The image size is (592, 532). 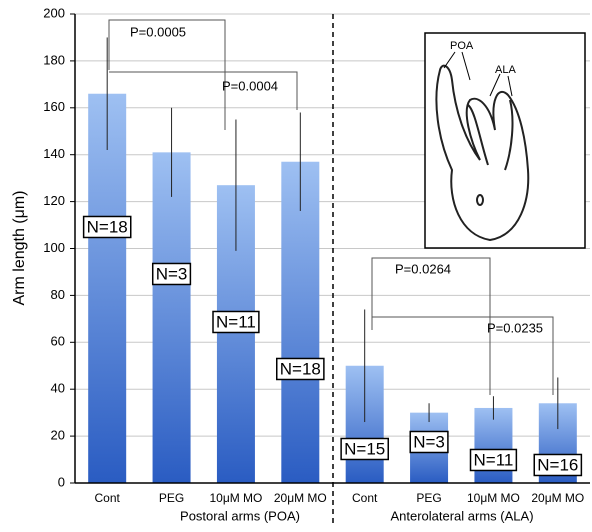 I want to click on p-value: P=0.0005, so click(x=158, y=31).